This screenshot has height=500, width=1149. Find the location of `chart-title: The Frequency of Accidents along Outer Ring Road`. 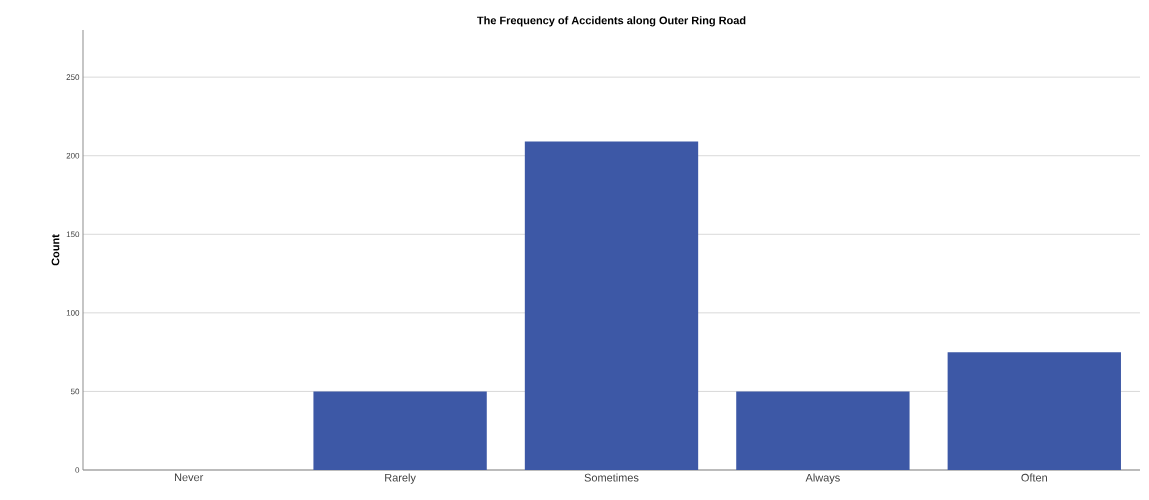

chart-title: The Frequency of Accidents along Outer Ring Road is located at coordinates (611, 21).